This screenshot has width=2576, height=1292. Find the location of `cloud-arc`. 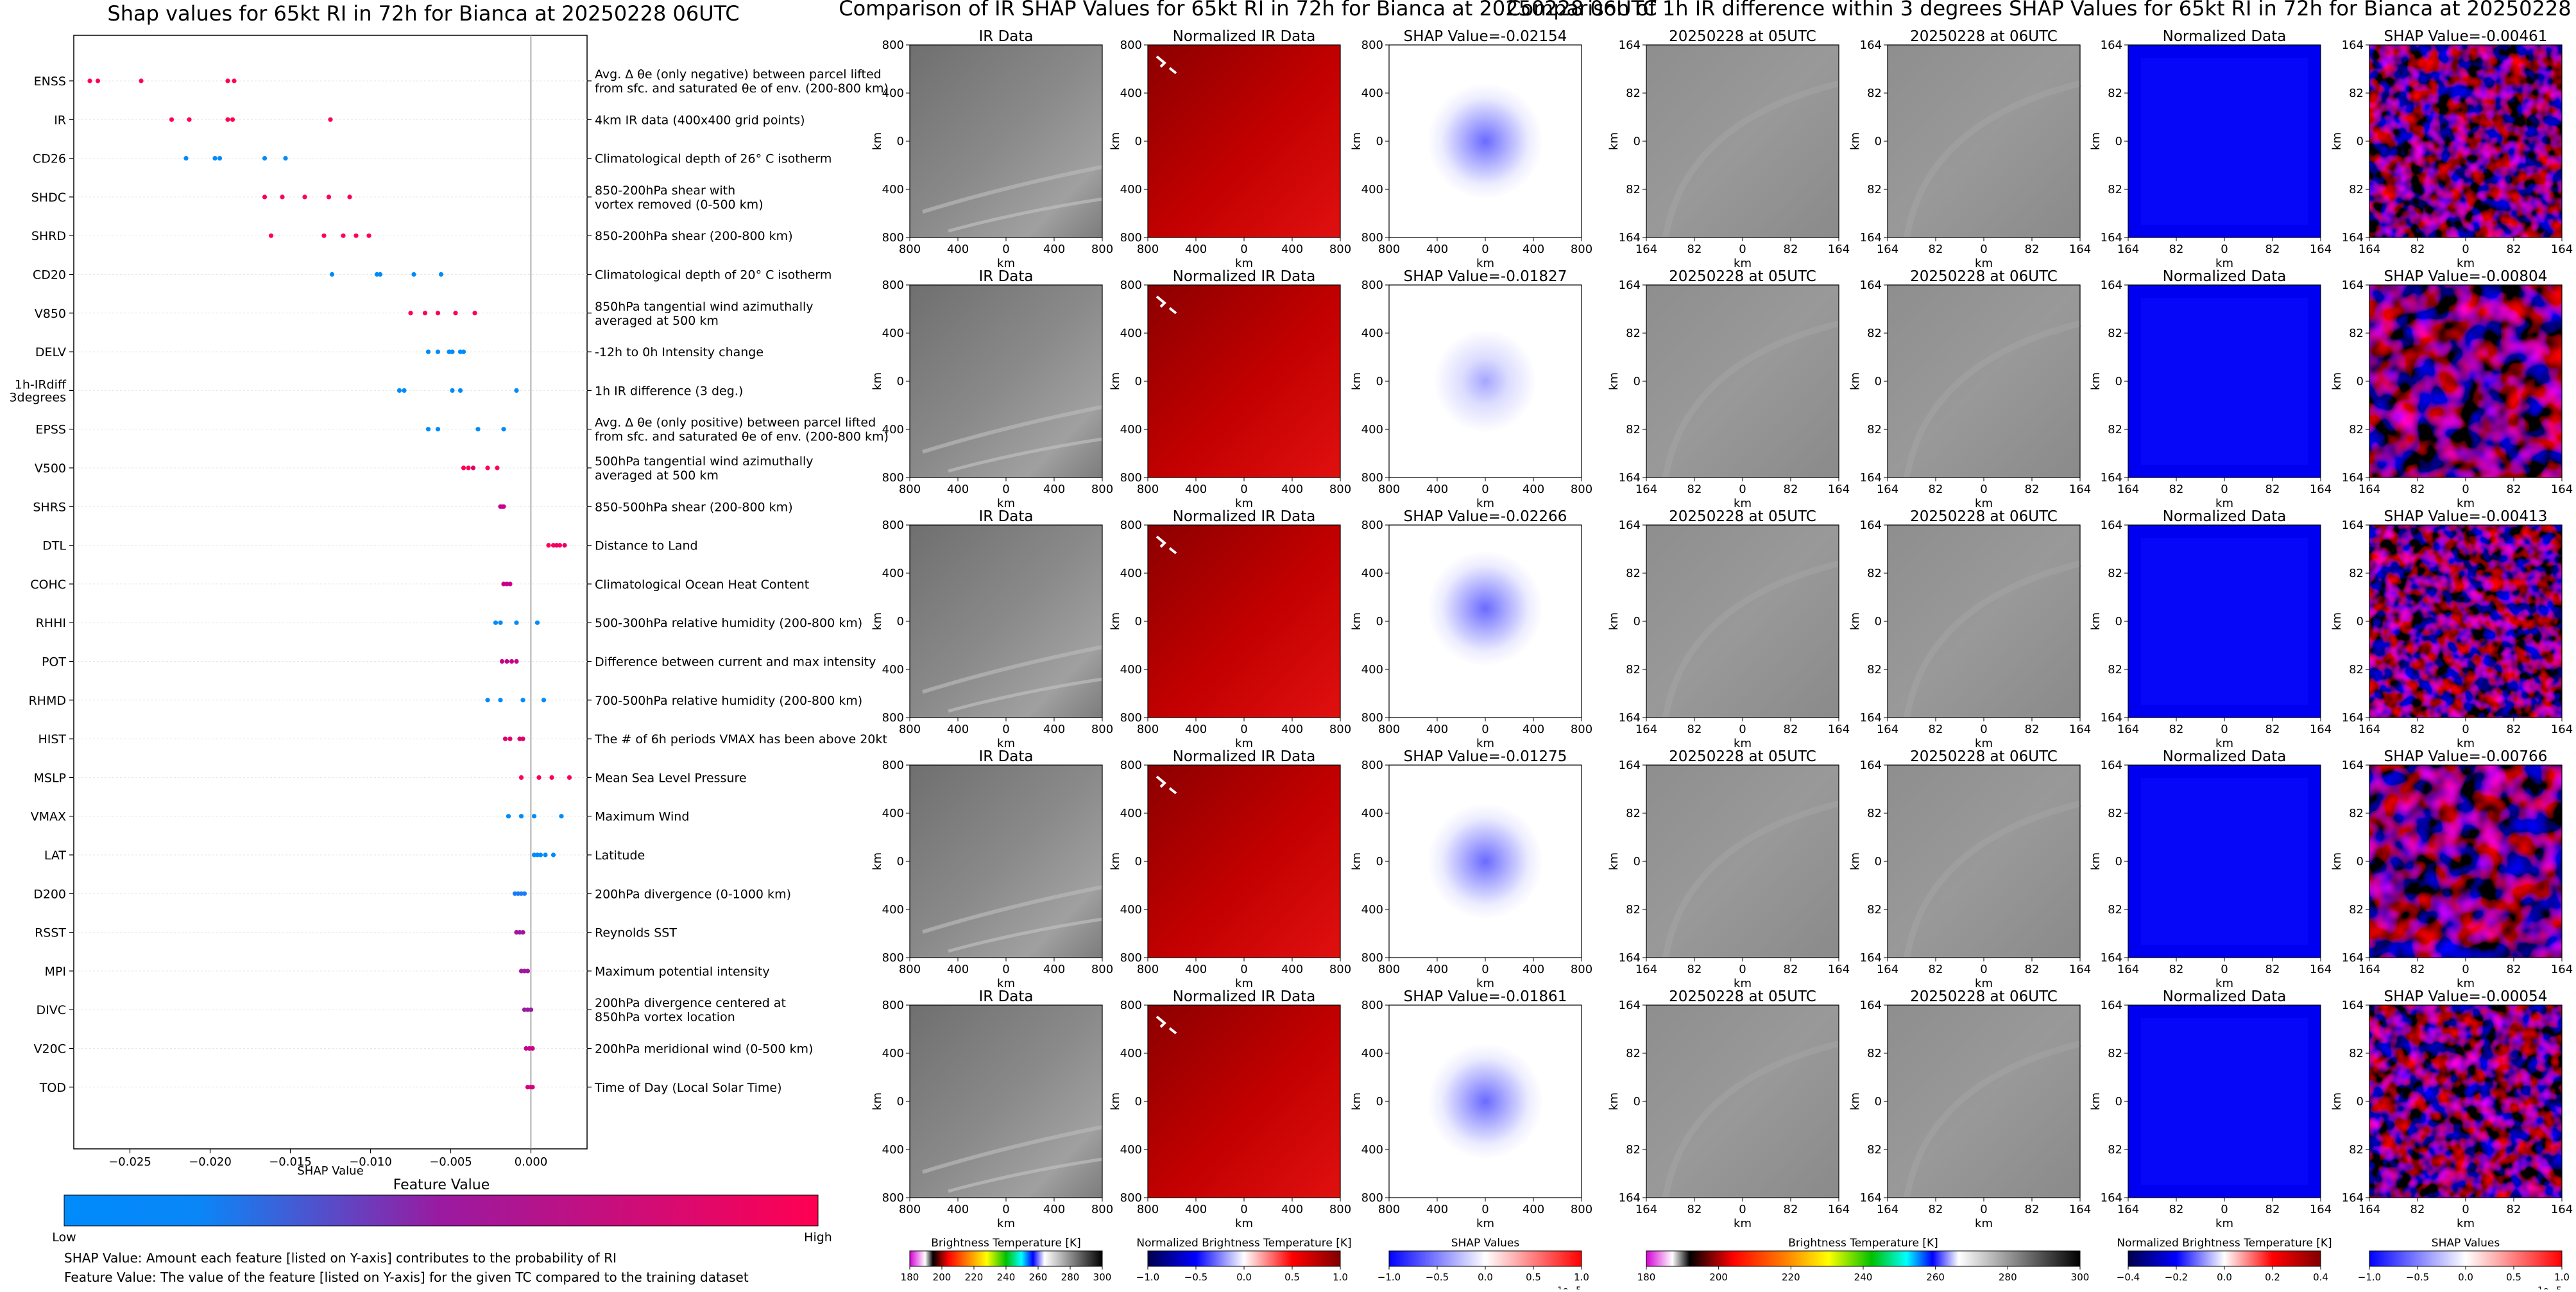

cloud-arc is located at coordinates (1992, 399).